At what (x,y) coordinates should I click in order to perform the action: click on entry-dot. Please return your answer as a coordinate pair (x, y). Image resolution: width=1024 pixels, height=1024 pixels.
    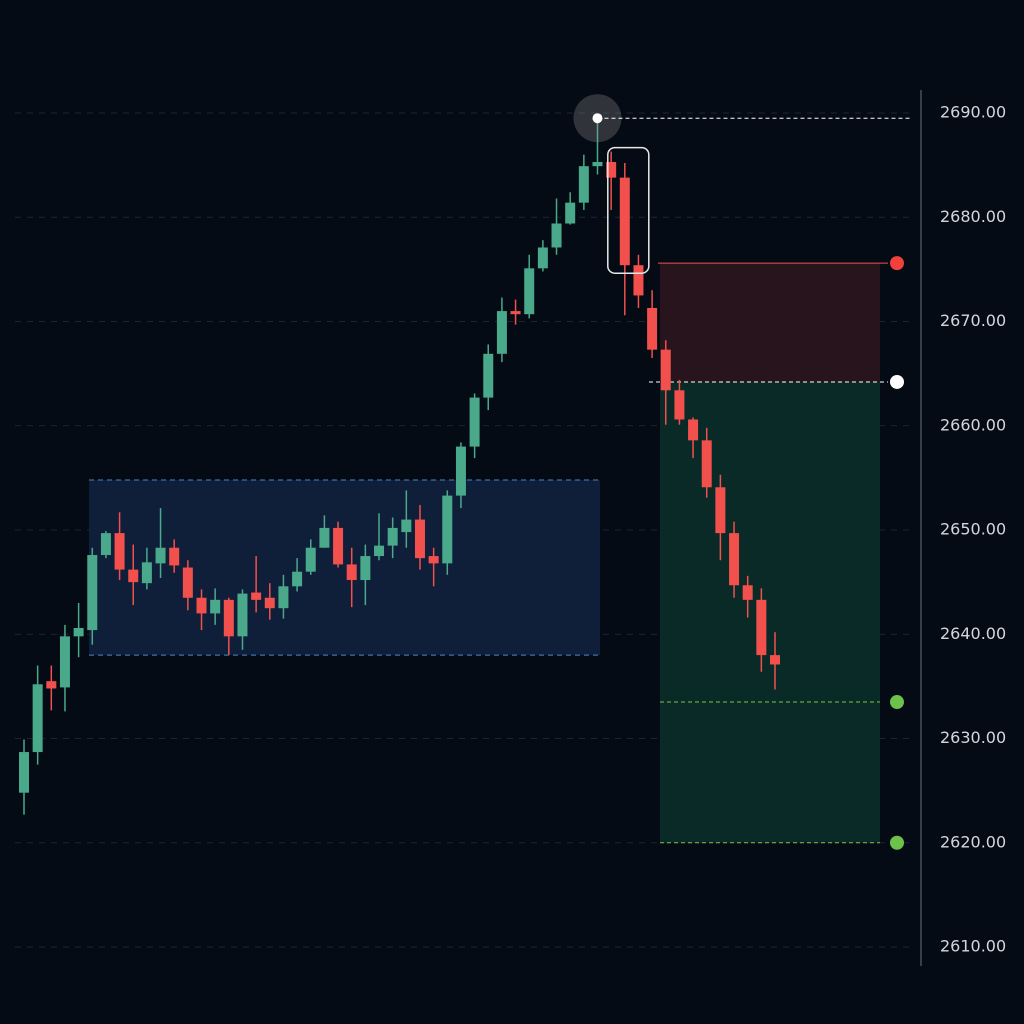
    Looking at the image, I should click on (897, 381).